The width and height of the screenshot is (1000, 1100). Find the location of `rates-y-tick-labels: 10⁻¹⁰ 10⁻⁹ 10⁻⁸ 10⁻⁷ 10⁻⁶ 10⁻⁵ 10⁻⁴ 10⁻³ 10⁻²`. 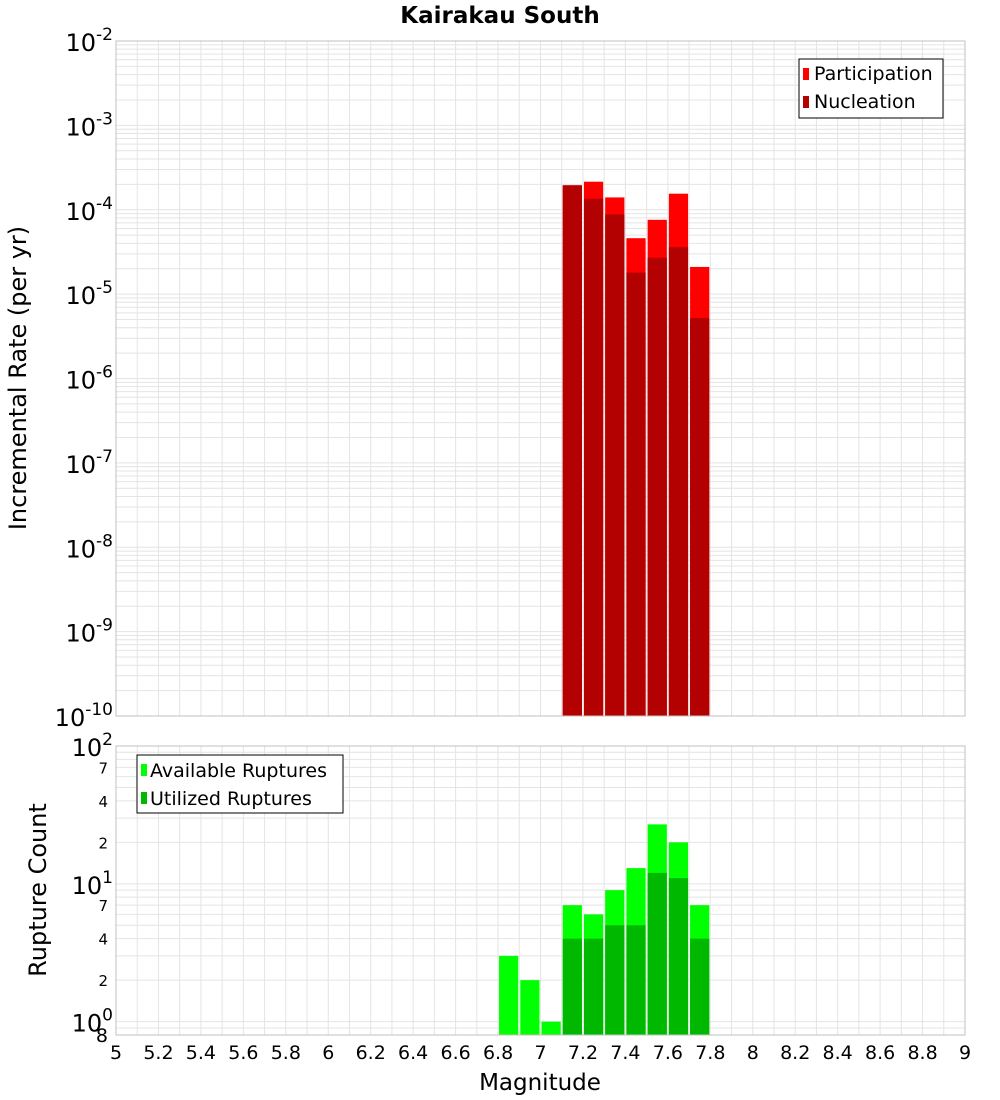

rates-y-tick-labels: 10⁻¹⁰ 10⁻⁹ 10⁻⁸ 10⁻⁷ 10⁻⁶ 10⁻⁵ 10⁻⁴ 10⁻³ 10⁻² is located at coordinates (84, 378).